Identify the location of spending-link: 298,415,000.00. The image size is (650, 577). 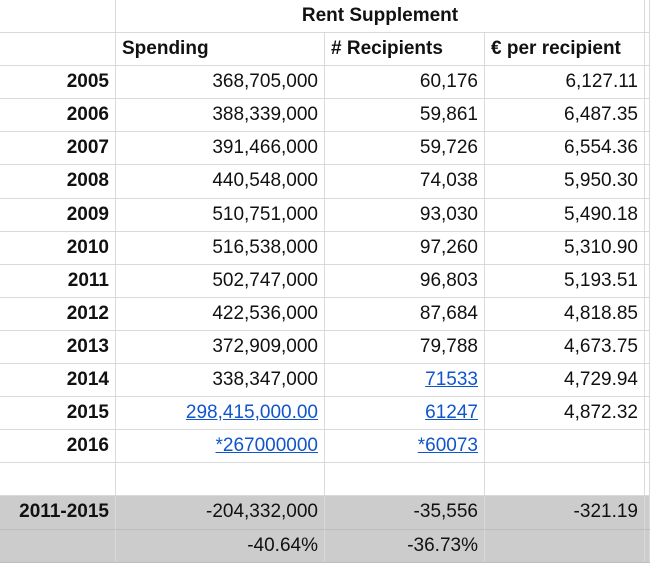
(251, 413).